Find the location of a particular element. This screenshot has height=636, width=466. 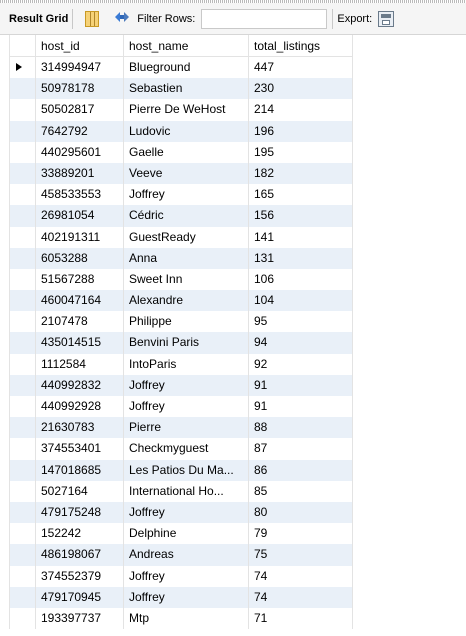

cell-total-listings: 156 is located at coordinates (301, 216).